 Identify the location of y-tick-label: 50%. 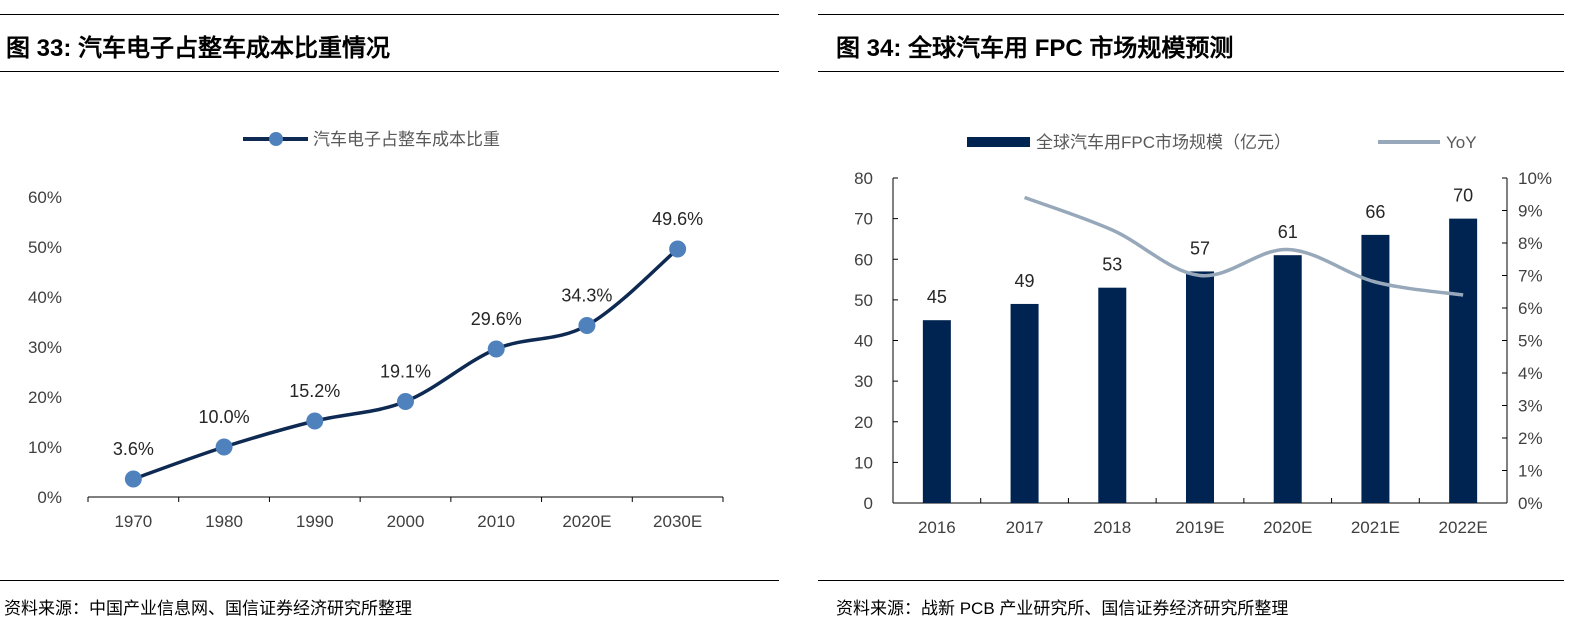
(45, 247).